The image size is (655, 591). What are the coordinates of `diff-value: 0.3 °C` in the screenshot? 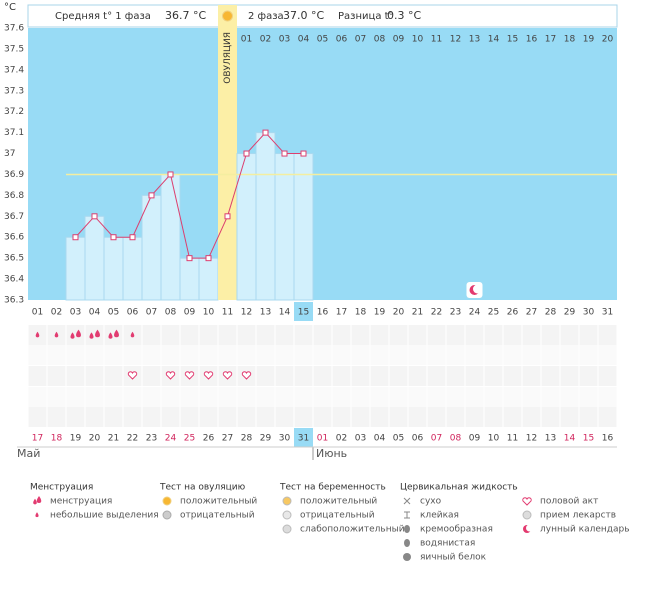 It's located at (404, 15).